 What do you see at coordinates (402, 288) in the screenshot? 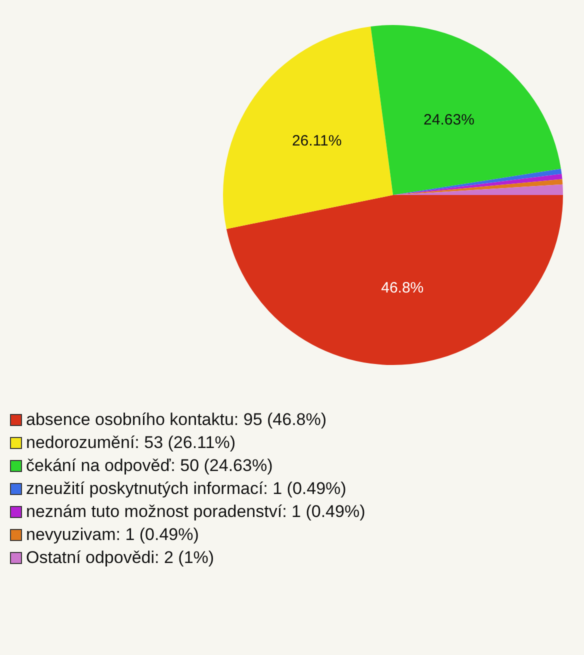
I see `data-label: 46.8%` at bounding box center [402, 288].